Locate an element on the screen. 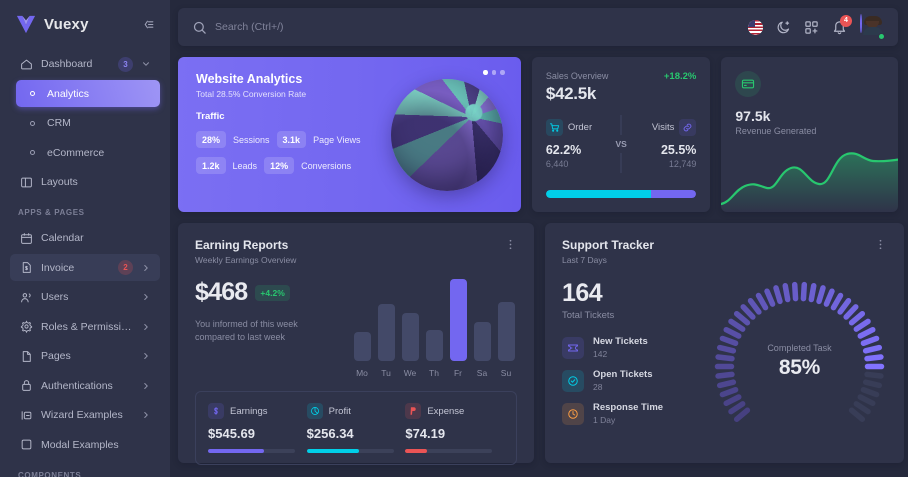 The width and height of the screenshot is (908, 477). home-icon is located at coordinates (26, 64).